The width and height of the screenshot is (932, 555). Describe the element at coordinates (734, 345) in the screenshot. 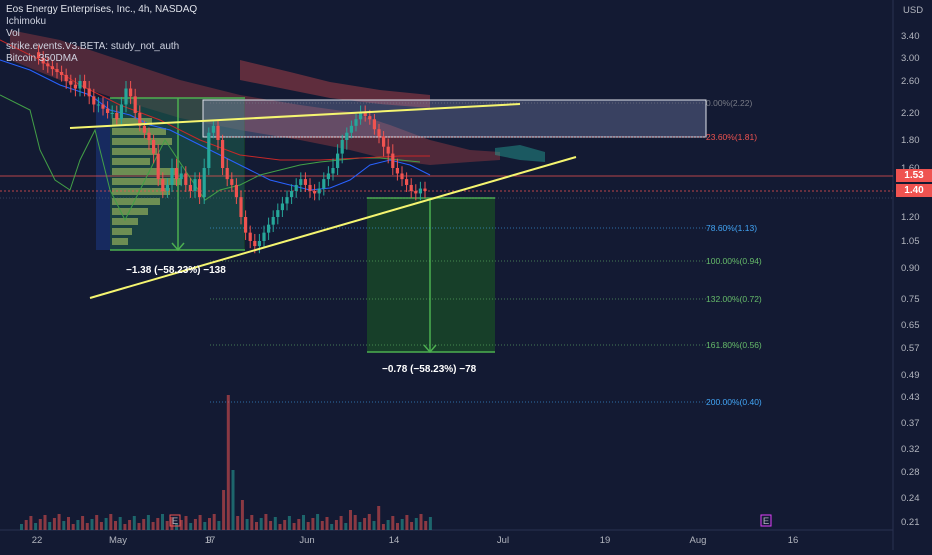

I see `fib-label: 161.80%(0.56)` at that location.